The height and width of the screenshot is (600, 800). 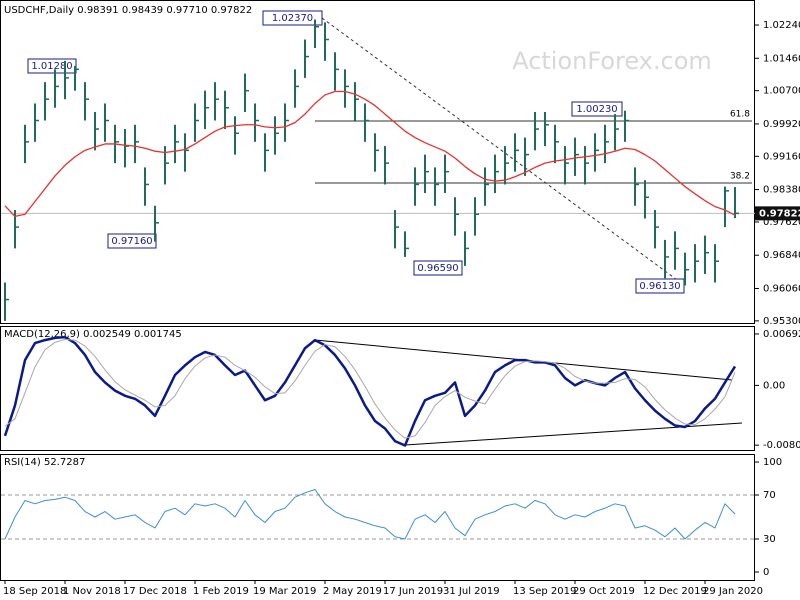 I want to click on x-tick-label: 1 Feb 2019, so click(x=221, y=591).